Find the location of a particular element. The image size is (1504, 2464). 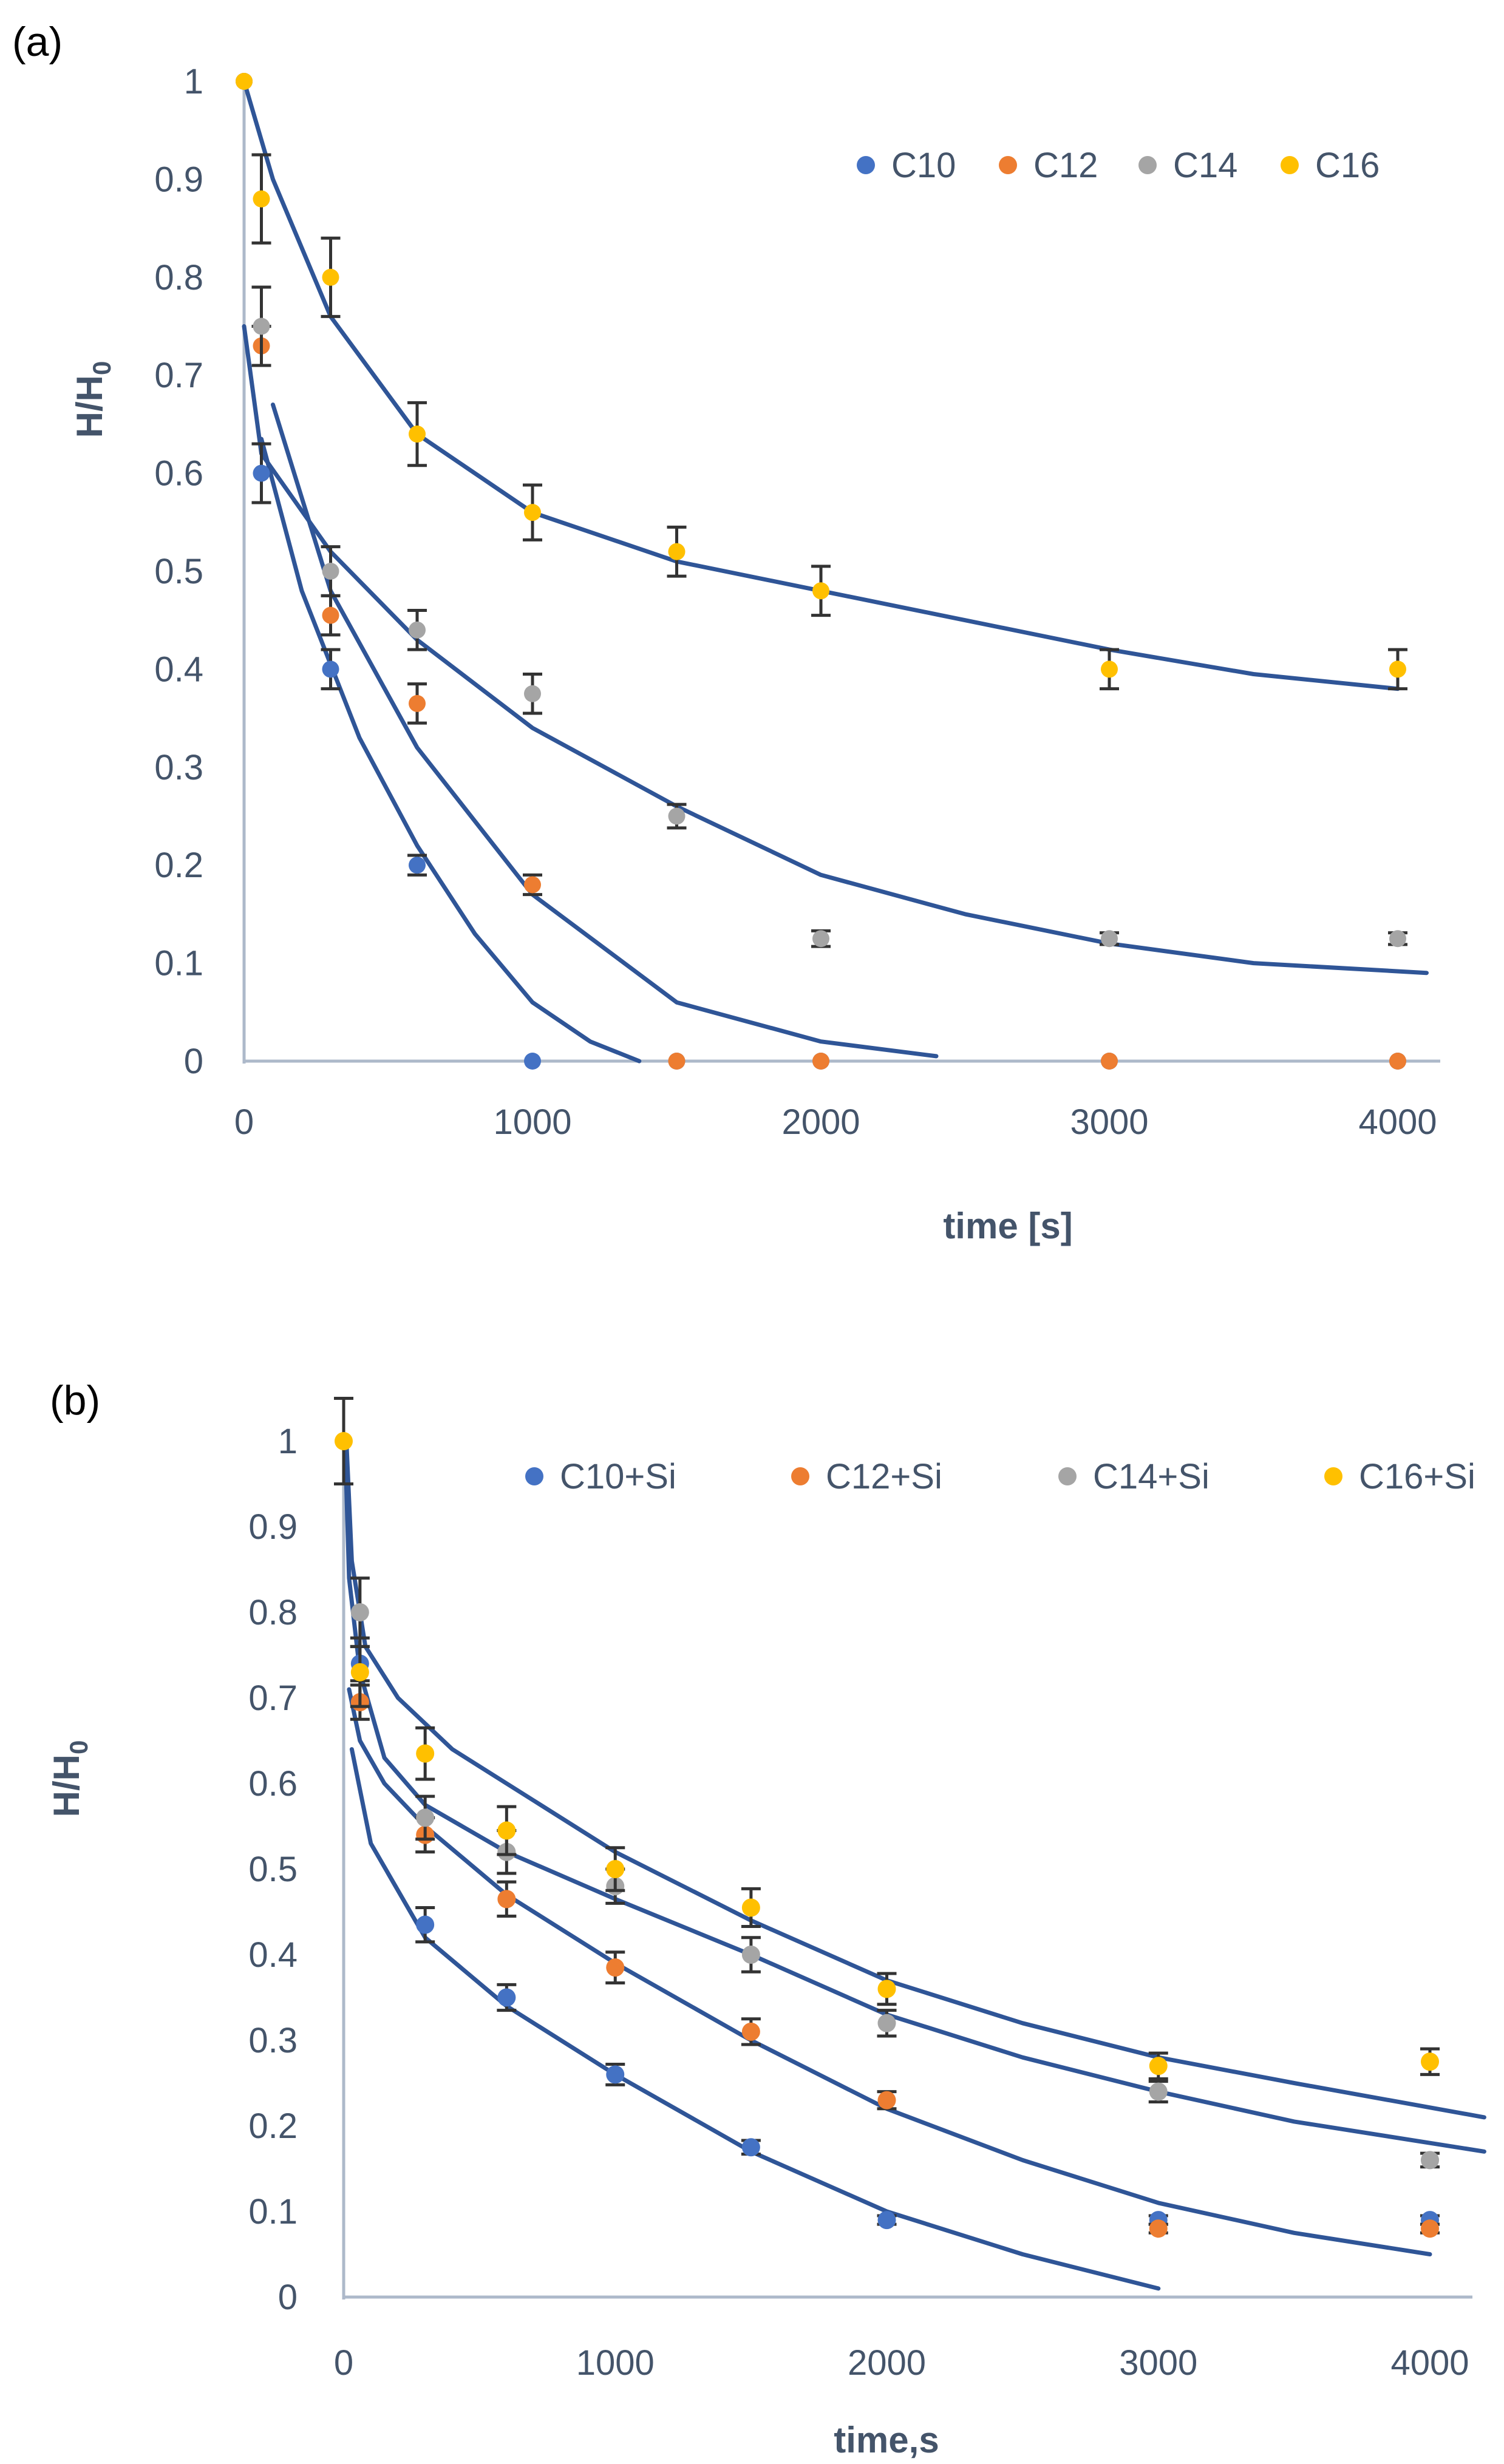

panel-a-legend-label-c16: C16 is located at coordinates (1347, 165).